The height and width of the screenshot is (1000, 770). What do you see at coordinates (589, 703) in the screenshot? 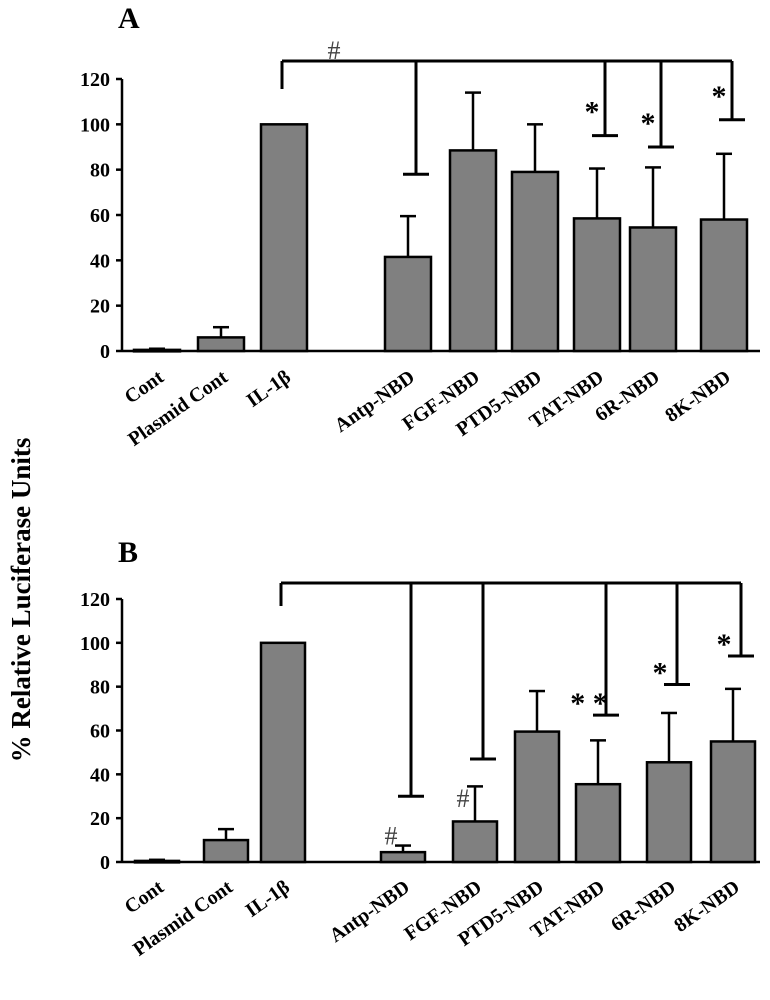
I see `significance-star: * *` at bounding box center [589, 703].